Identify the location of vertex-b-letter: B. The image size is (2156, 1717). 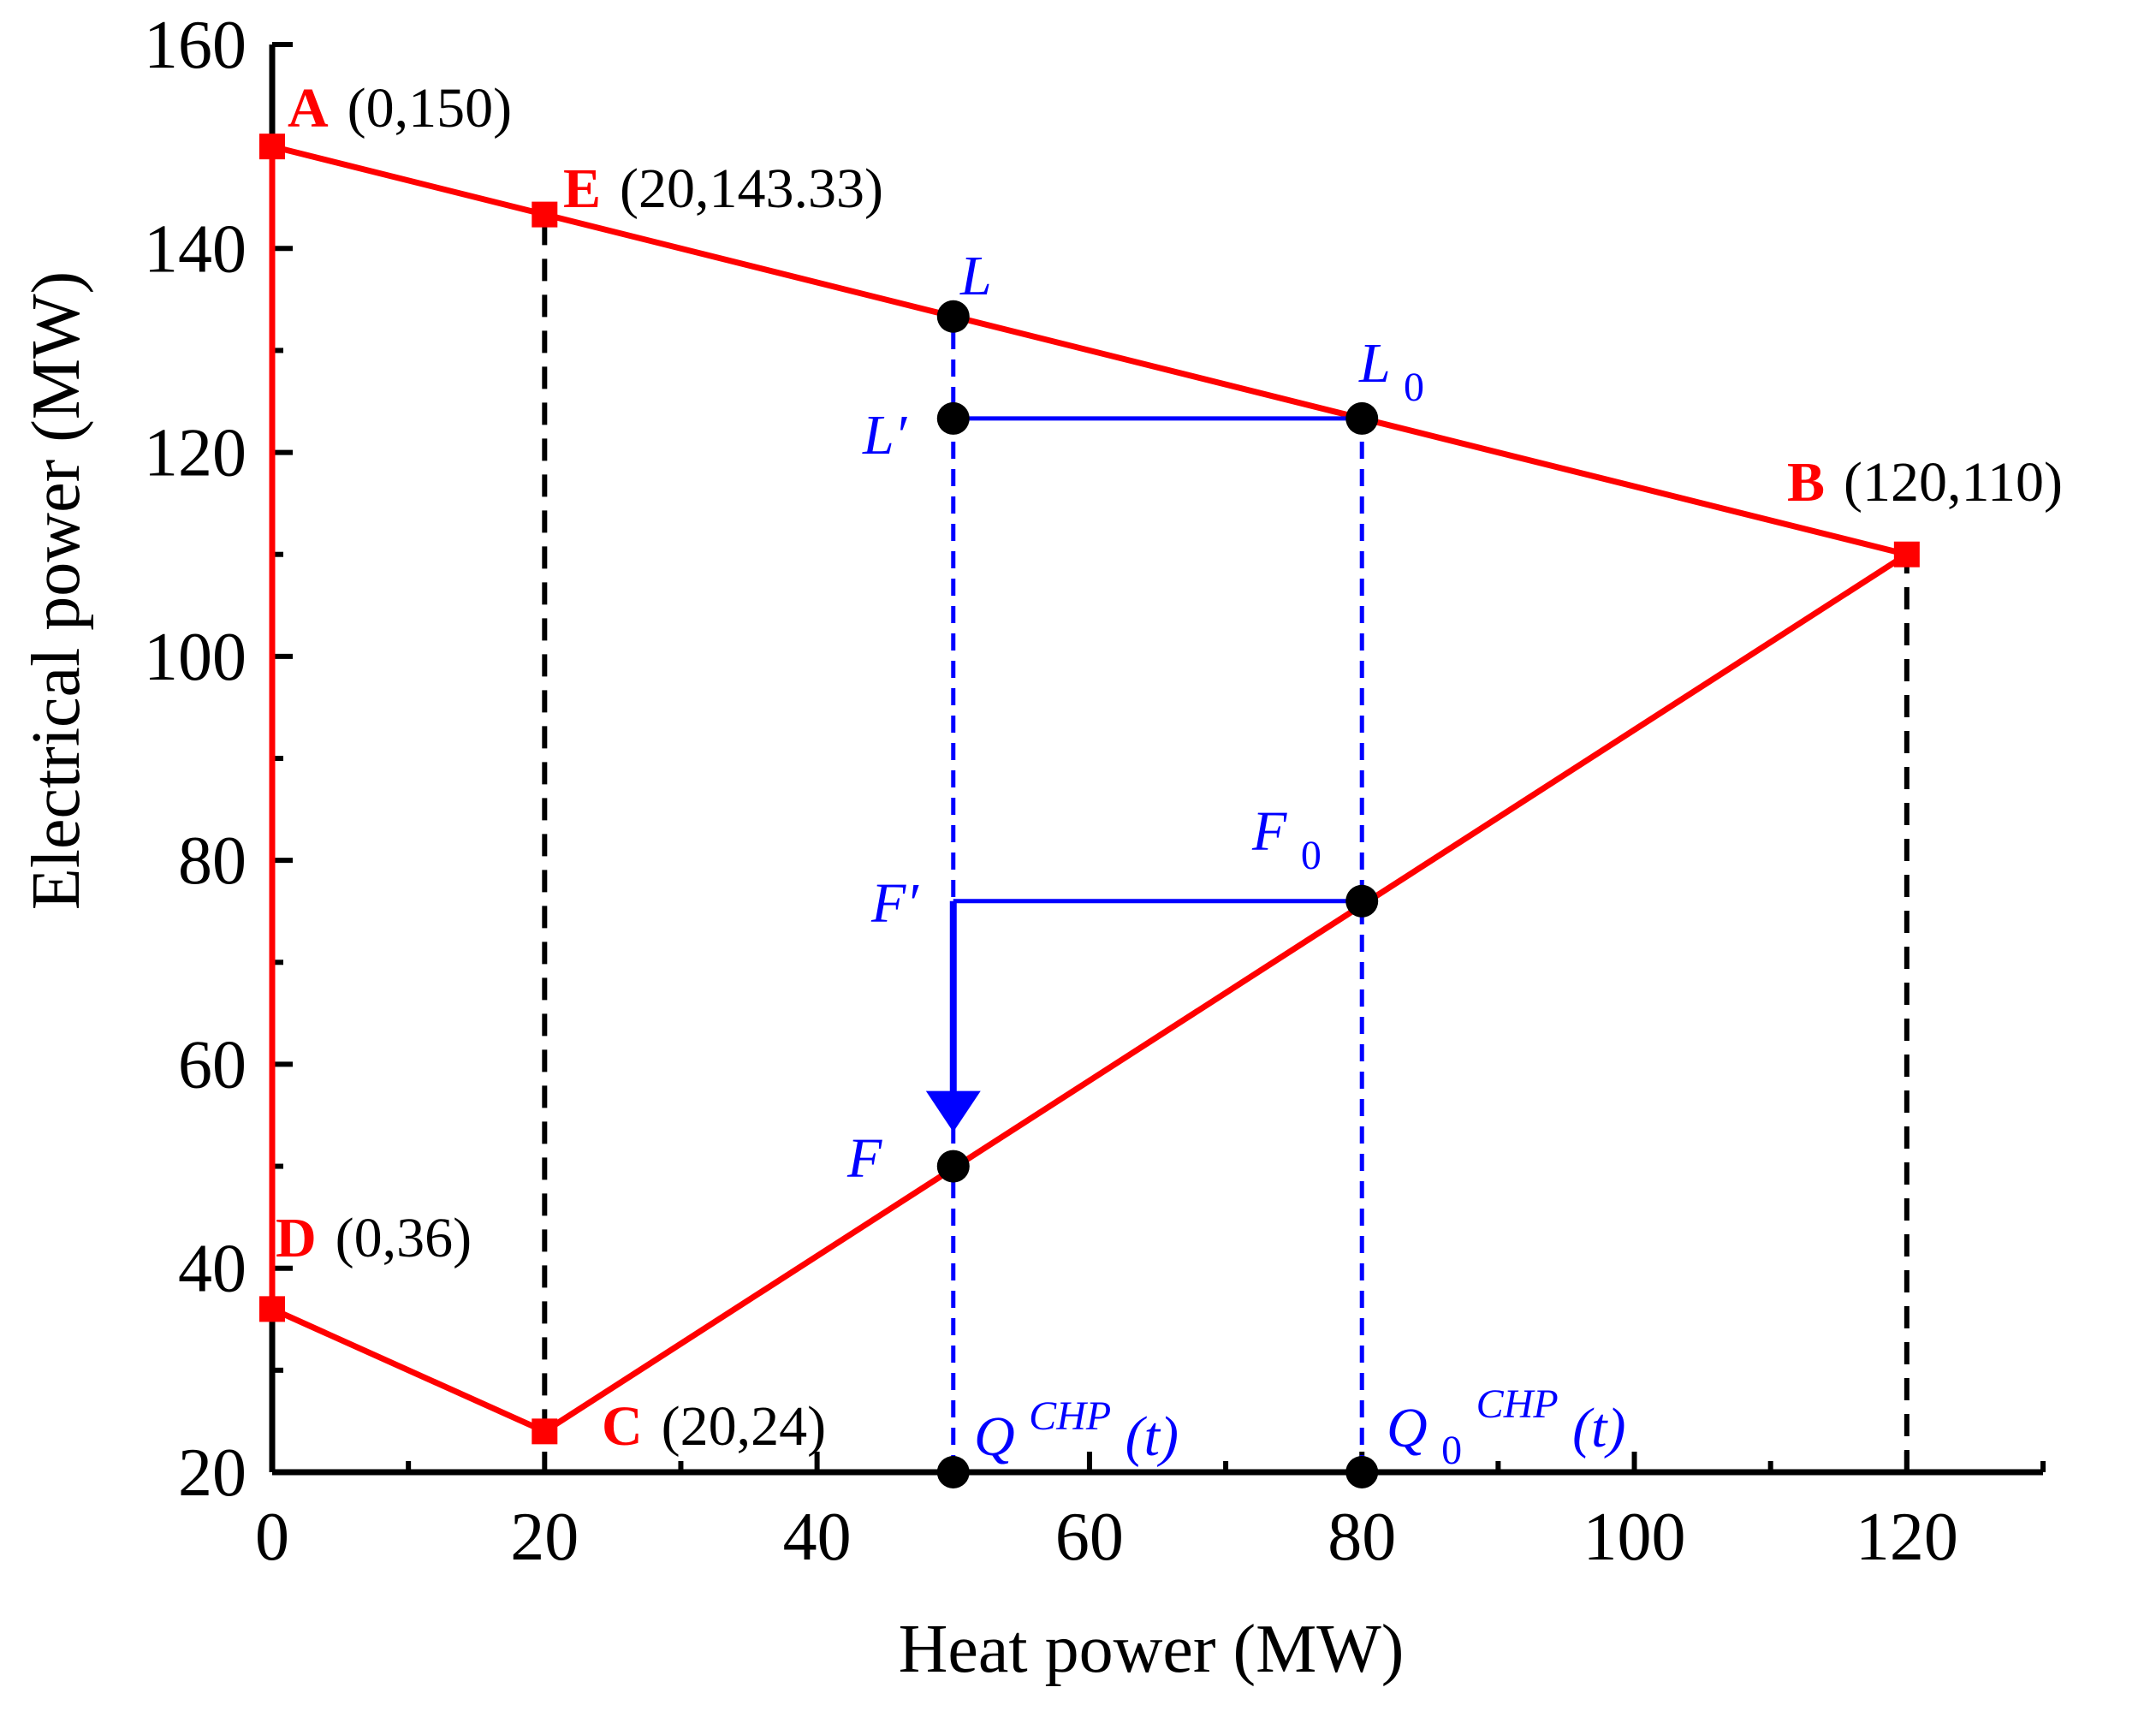
(1806, 482).